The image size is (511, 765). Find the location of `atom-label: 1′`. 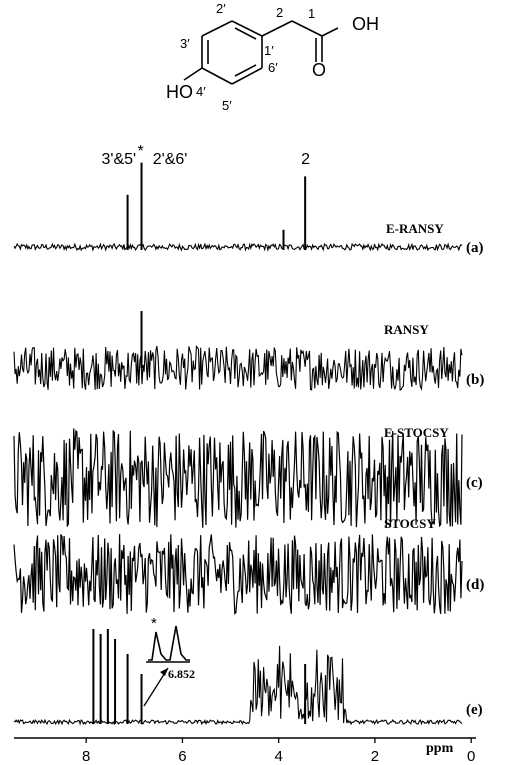

atom-label: 1′ is located at coordinates (269, 50).